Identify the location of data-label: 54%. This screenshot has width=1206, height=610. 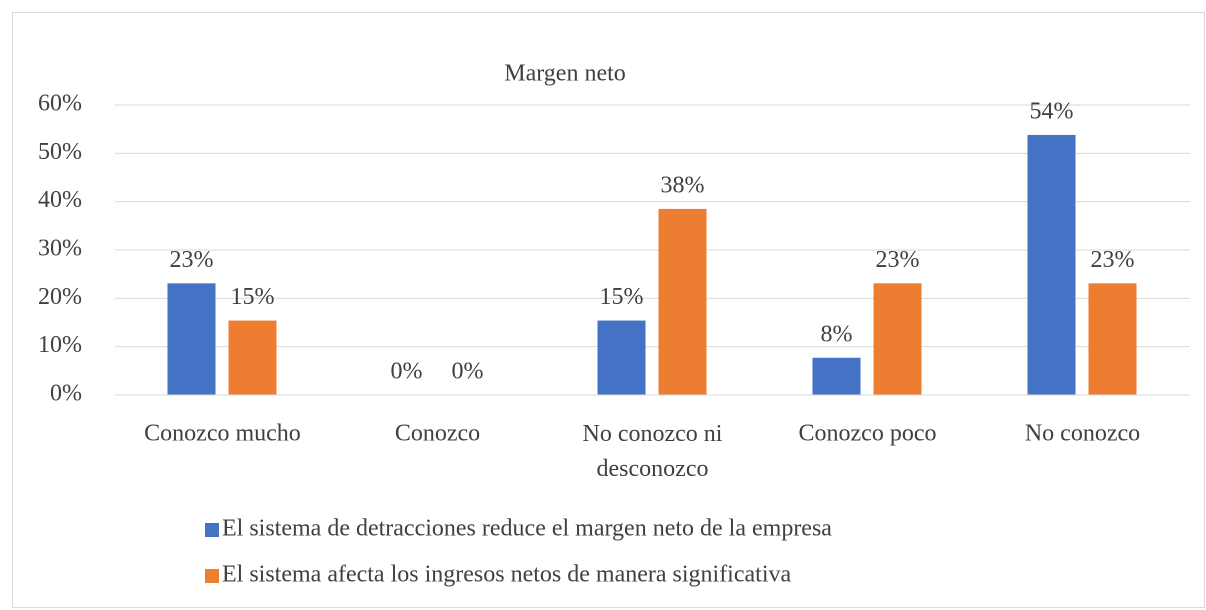
(1052, 111).